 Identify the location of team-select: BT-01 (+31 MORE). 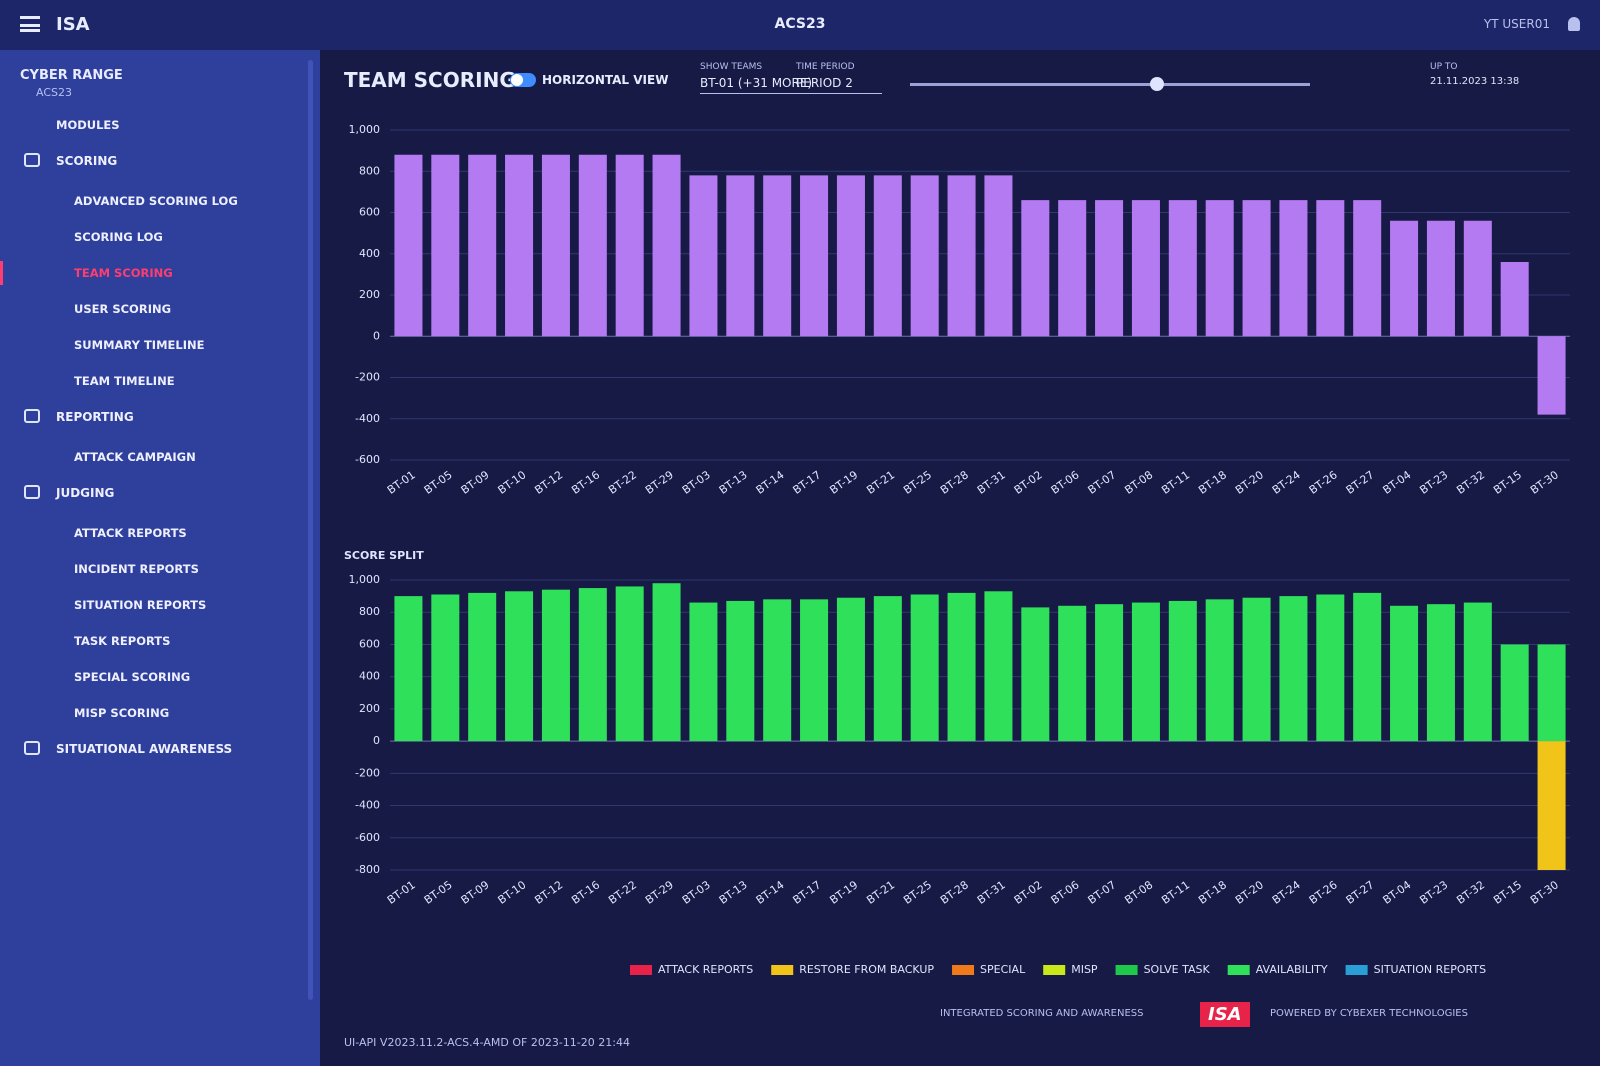
(765, 85).